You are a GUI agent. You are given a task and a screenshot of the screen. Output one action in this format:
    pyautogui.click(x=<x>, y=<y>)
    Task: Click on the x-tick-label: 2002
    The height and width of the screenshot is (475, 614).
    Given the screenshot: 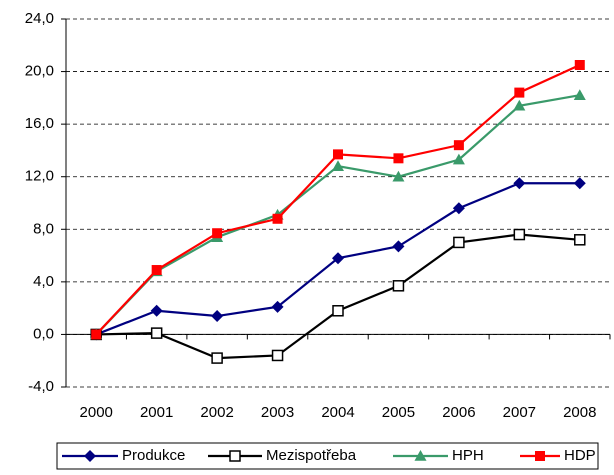 What is the action you would take?
    pyautogui.click(x=216, y=412)
    